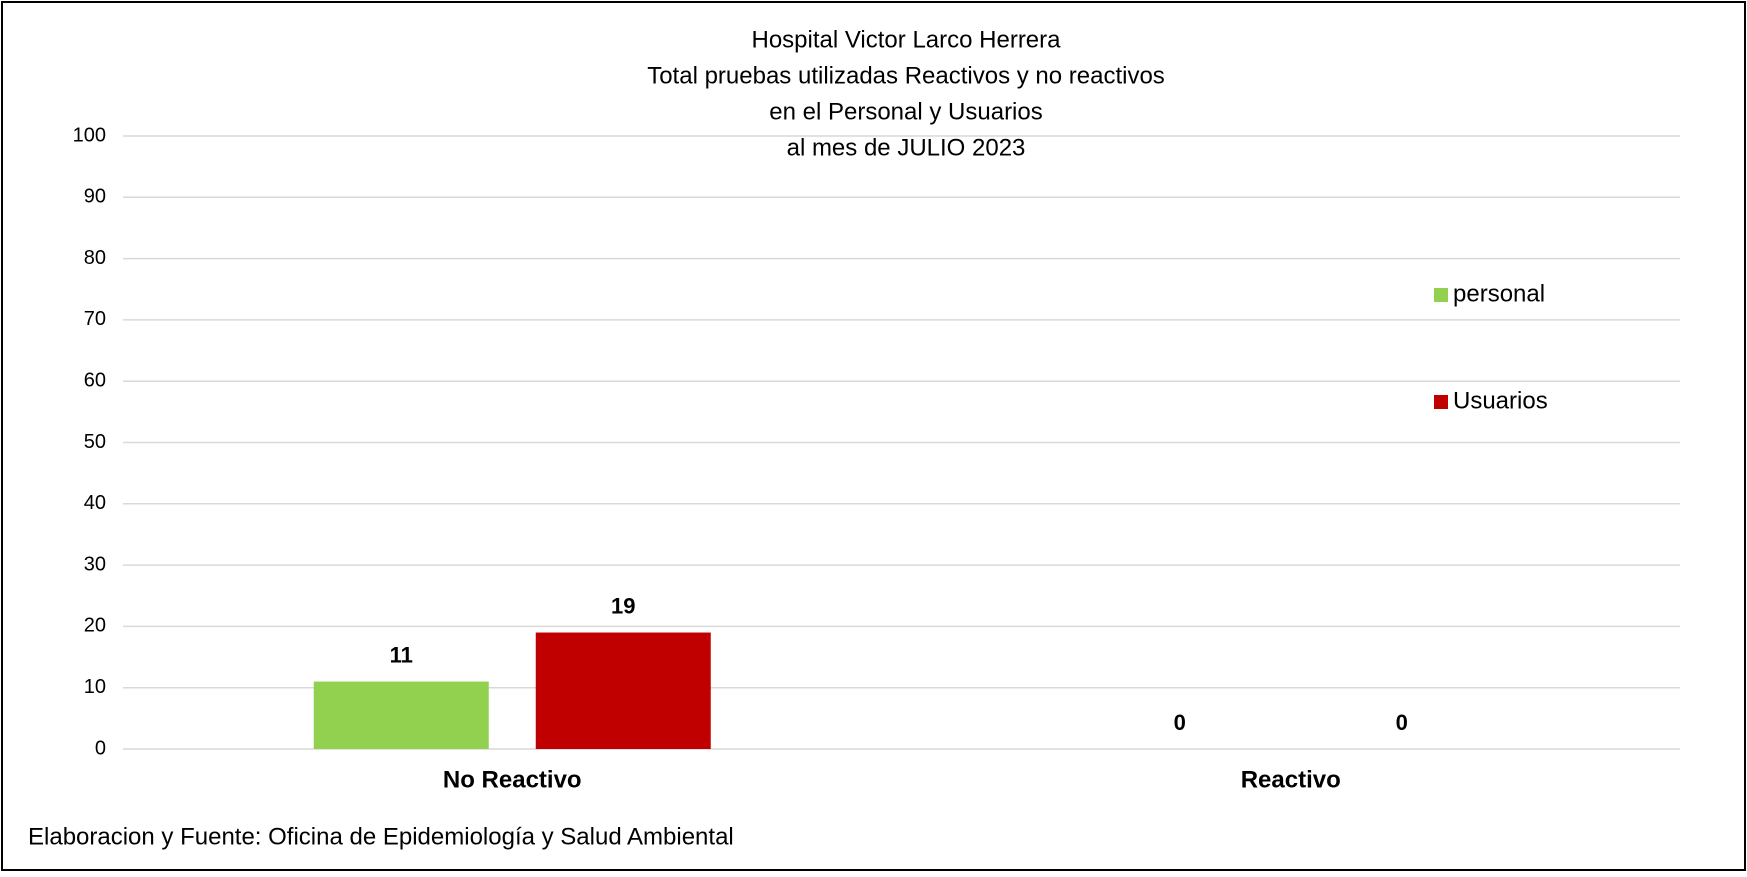 The width and height of the screenshot is (1747, 877). What do you see at coordinates (95, 319) in the screenshot?
I see `y-tick-label: 70` at bounding box center [95, 319].